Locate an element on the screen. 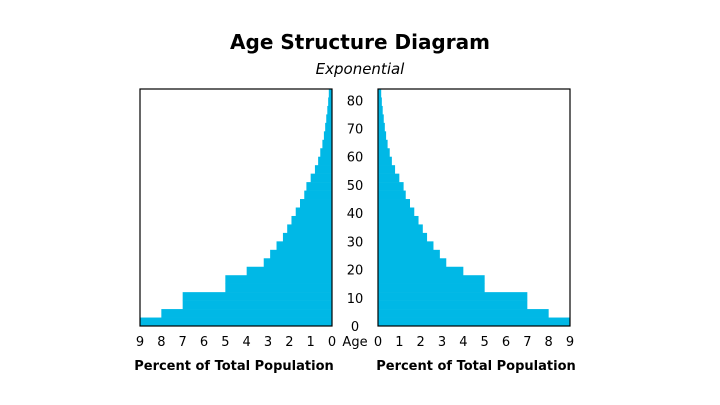  left-percent-tick-0: 0 is located at coordinates (332, 342).